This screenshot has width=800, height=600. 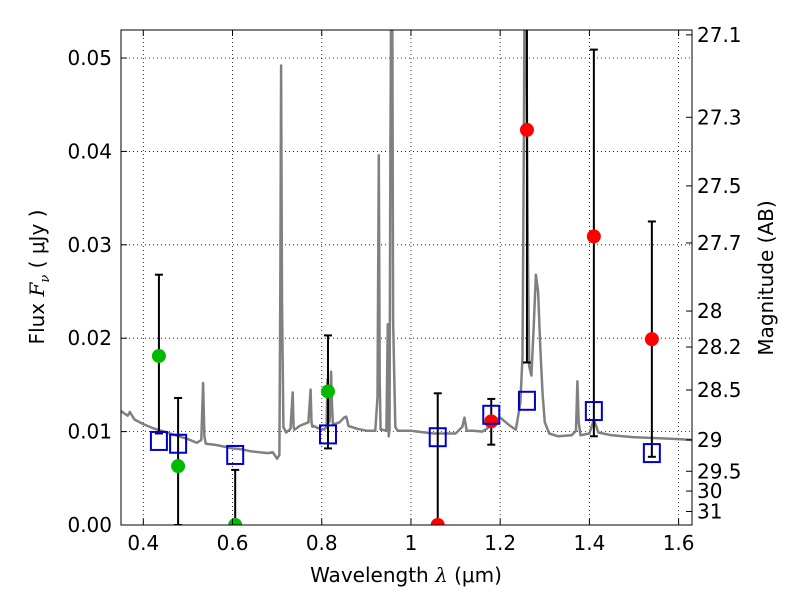 I want to click on x-tick-label: 0.6, so click(x=233, y=543).